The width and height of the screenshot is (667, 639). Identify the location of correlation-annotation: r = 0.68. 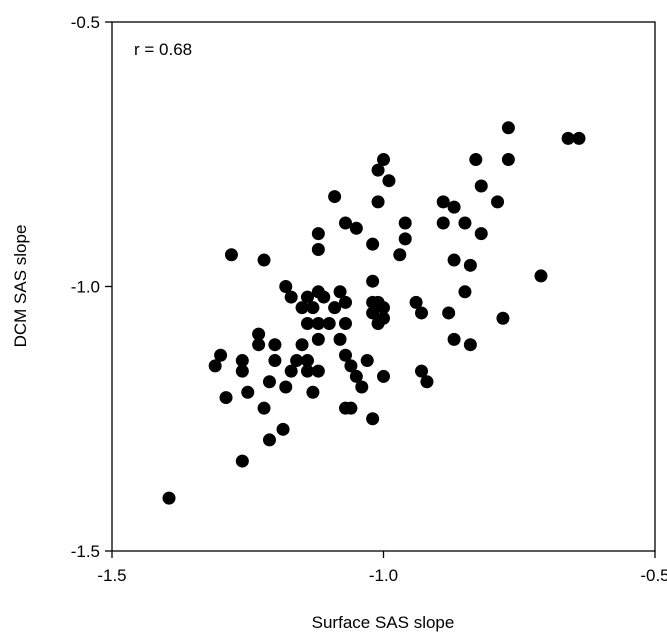
(163, 49).